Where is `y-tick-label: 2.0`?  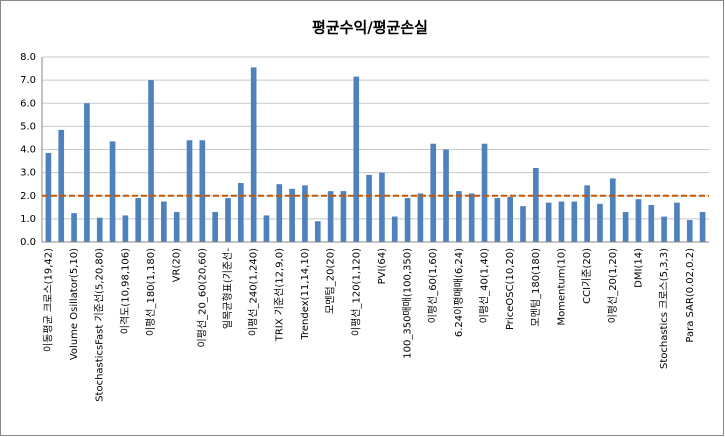
y-tick-label: 2.0 is located at coordinates (28, 196).